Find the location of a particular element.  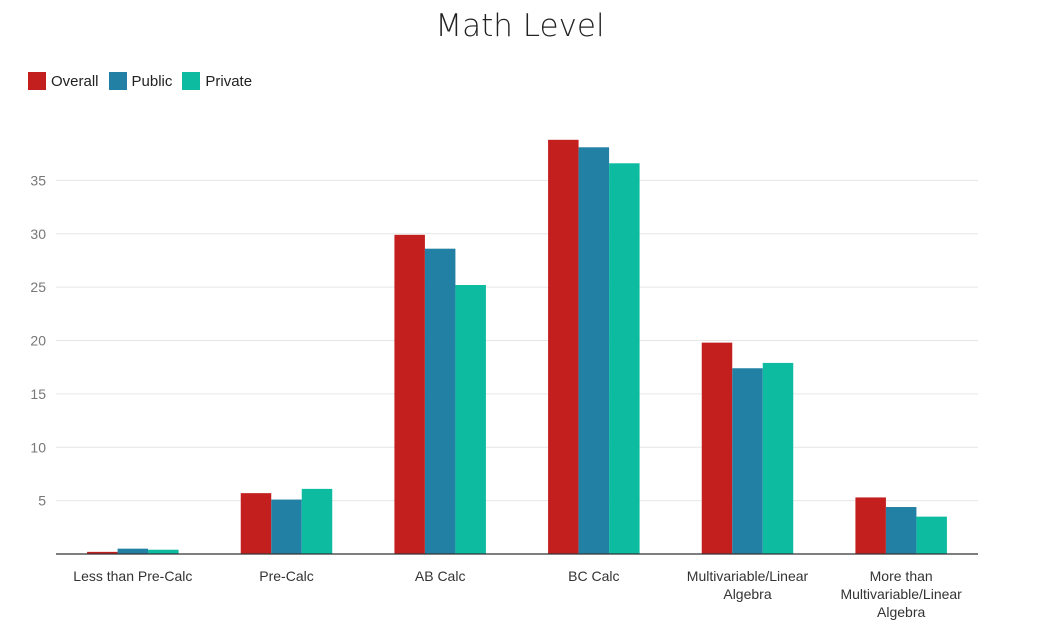

x-category-label-0: Less than Pre-Calc is located at coordinates (132, 576).